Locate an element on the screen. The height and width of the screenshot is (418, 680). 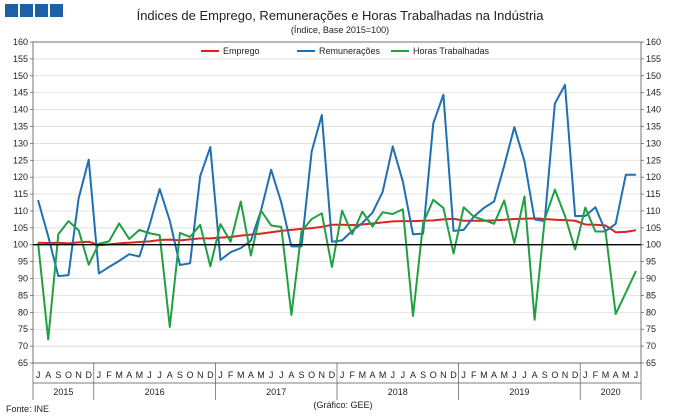
year-label: 2020 is located at coordinates (611, 392).